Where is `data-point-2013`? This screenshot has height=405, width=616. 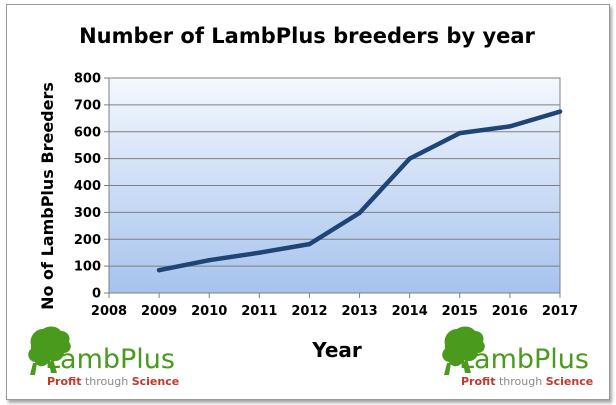 data-point-2013 is located at coordinates (359, 213).